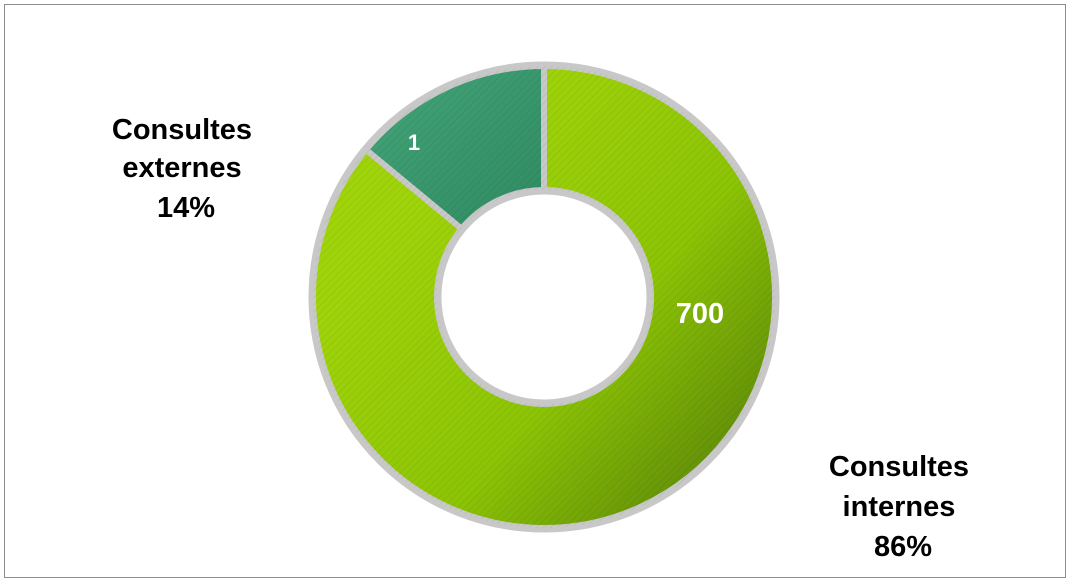  I want to click on slice-label-internal: Consultes internes 86%, so click(903, 507).